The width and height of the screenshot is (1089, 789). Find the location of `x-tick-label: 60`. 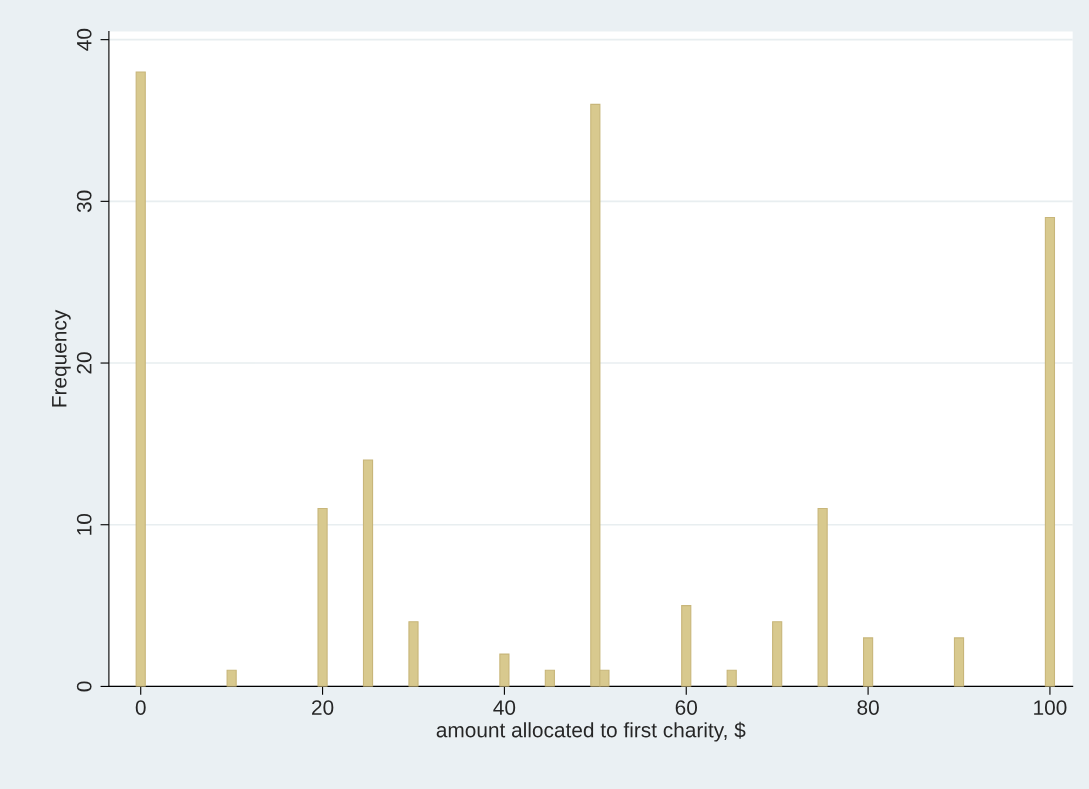

x-tick-label: 60 is located at coordinates (686, 707).